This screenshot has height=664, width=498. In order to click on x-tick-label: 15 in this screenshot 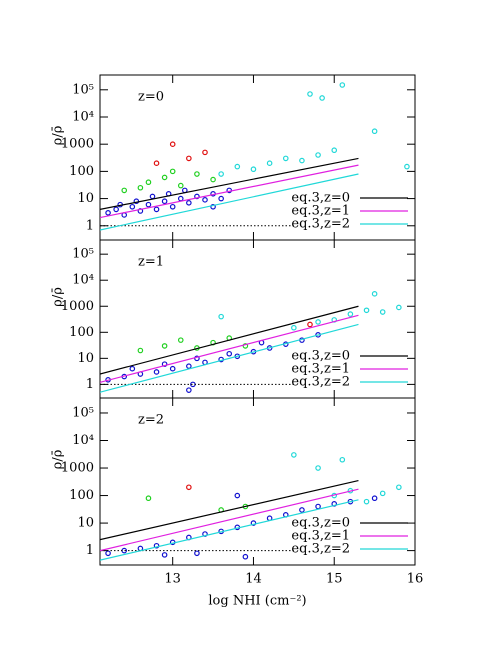, I will do `click(334, 579)`.